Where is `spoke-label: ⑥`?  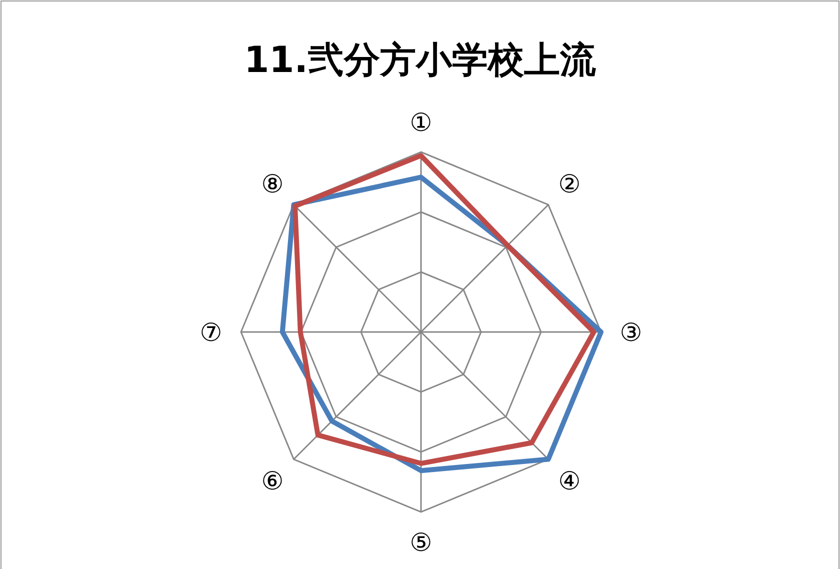
spoke-label: ⑥ is located at coordinates (272, 481).